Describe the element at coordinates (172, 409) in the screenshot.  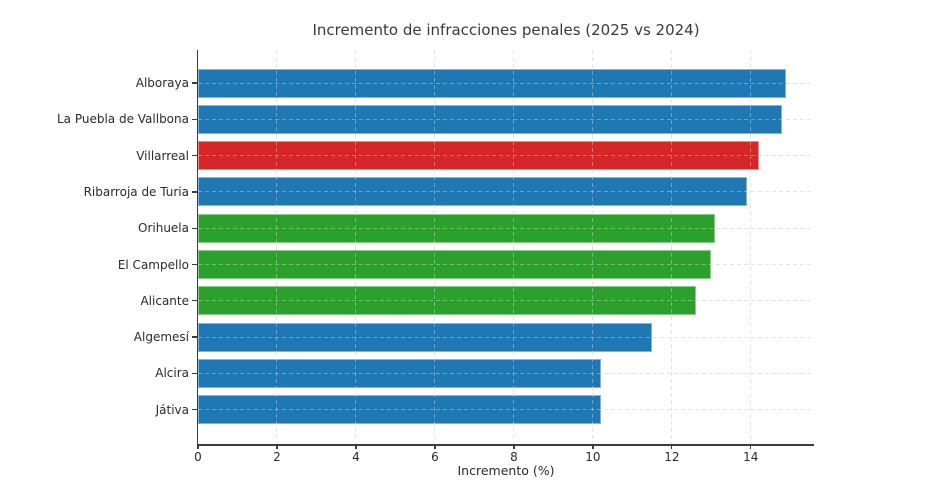
I see `y-tick-label: Játiva` at that location.